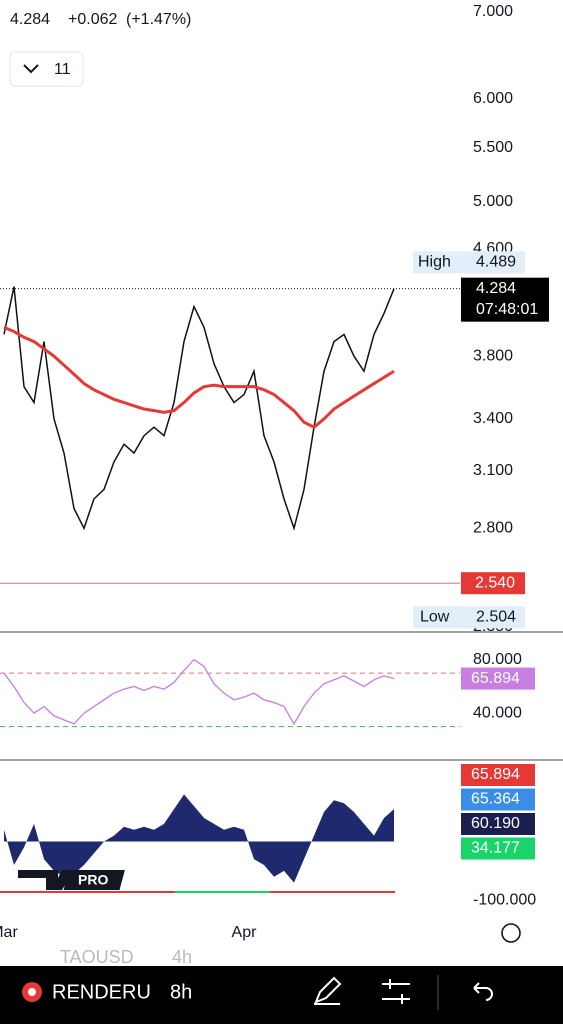  I want to click on rsi-value: 65.894, so click(495, 678).